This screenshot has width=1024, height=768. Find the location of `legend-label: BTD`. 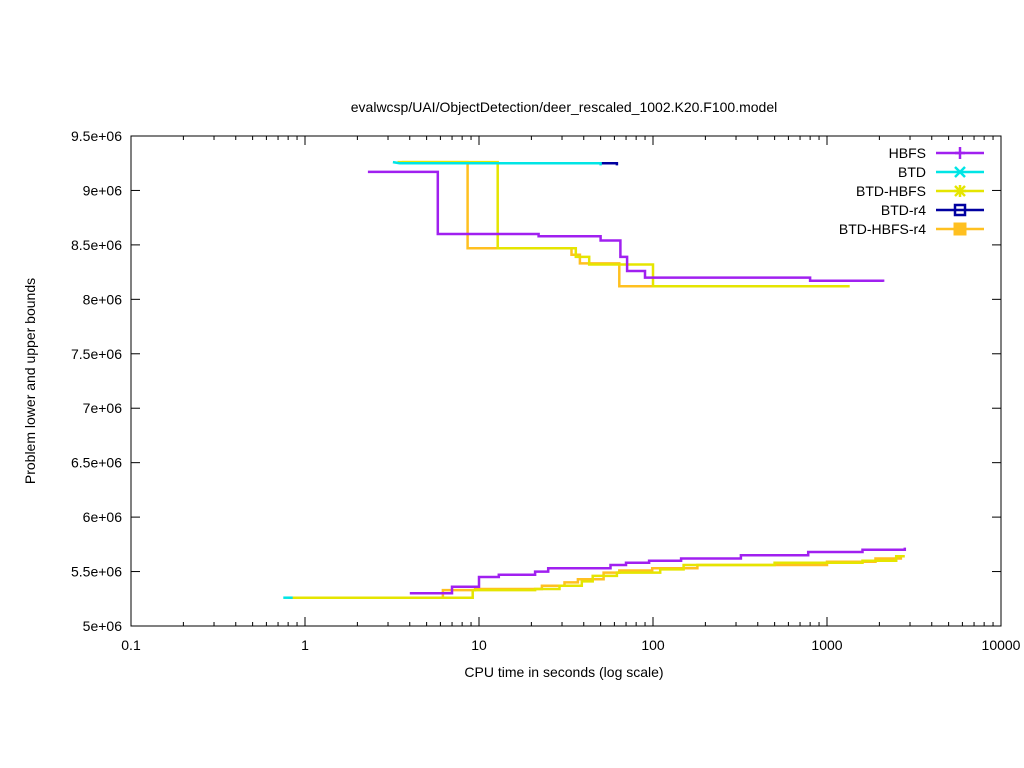

legend-label: BTD is located at coordinates (912, 172).